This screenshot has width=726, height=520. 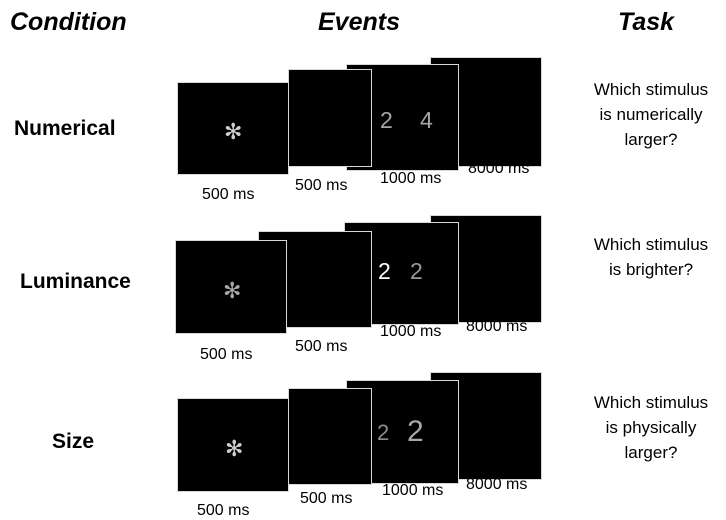 What do you see at coordinates (330, 436) in the screenshot?
I see `screen-blank-interval-size` at bounding box center [330, 436].